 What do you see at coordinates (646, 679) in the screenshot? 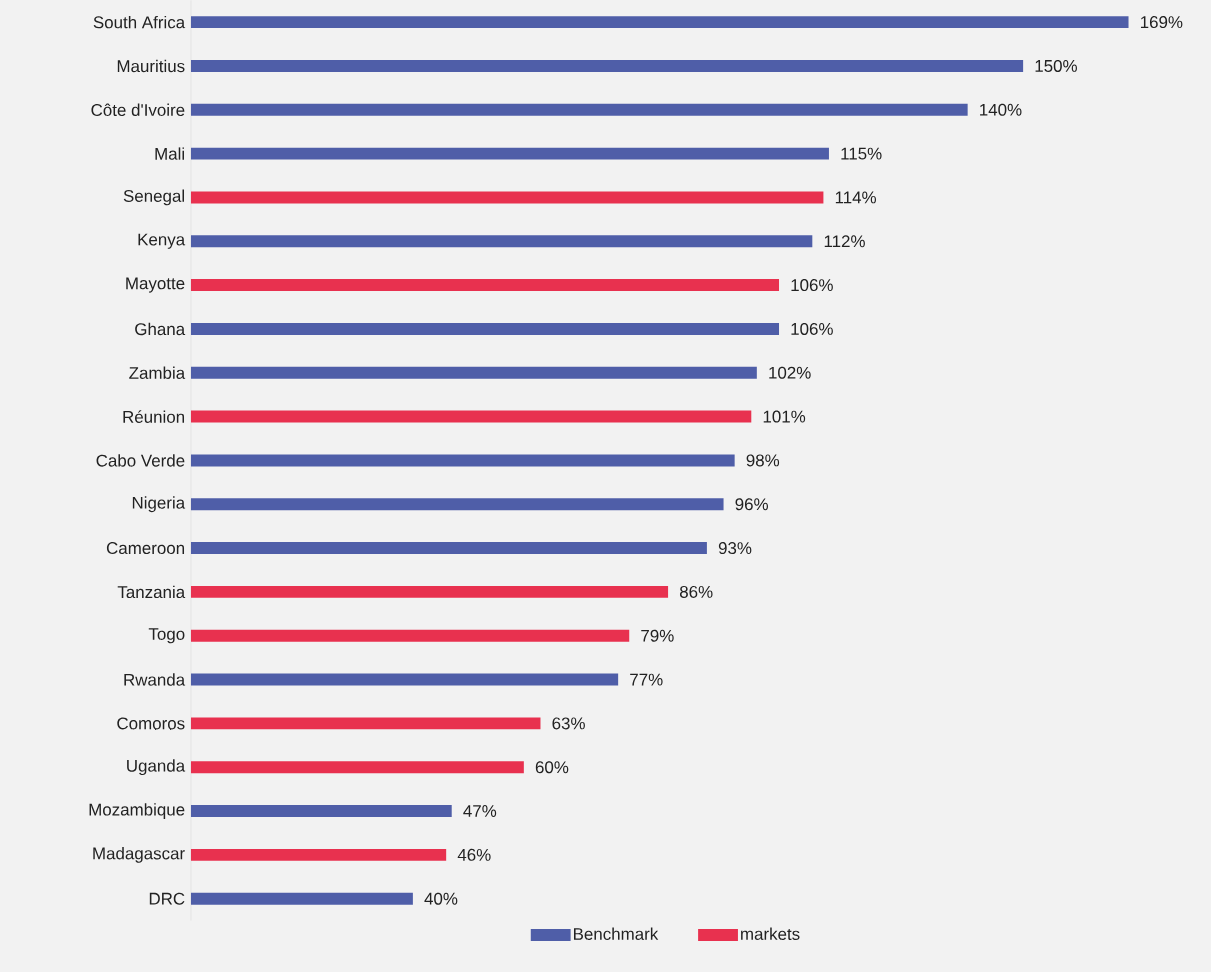
I see `data-label: 77%` at bounding box center [646, 679].